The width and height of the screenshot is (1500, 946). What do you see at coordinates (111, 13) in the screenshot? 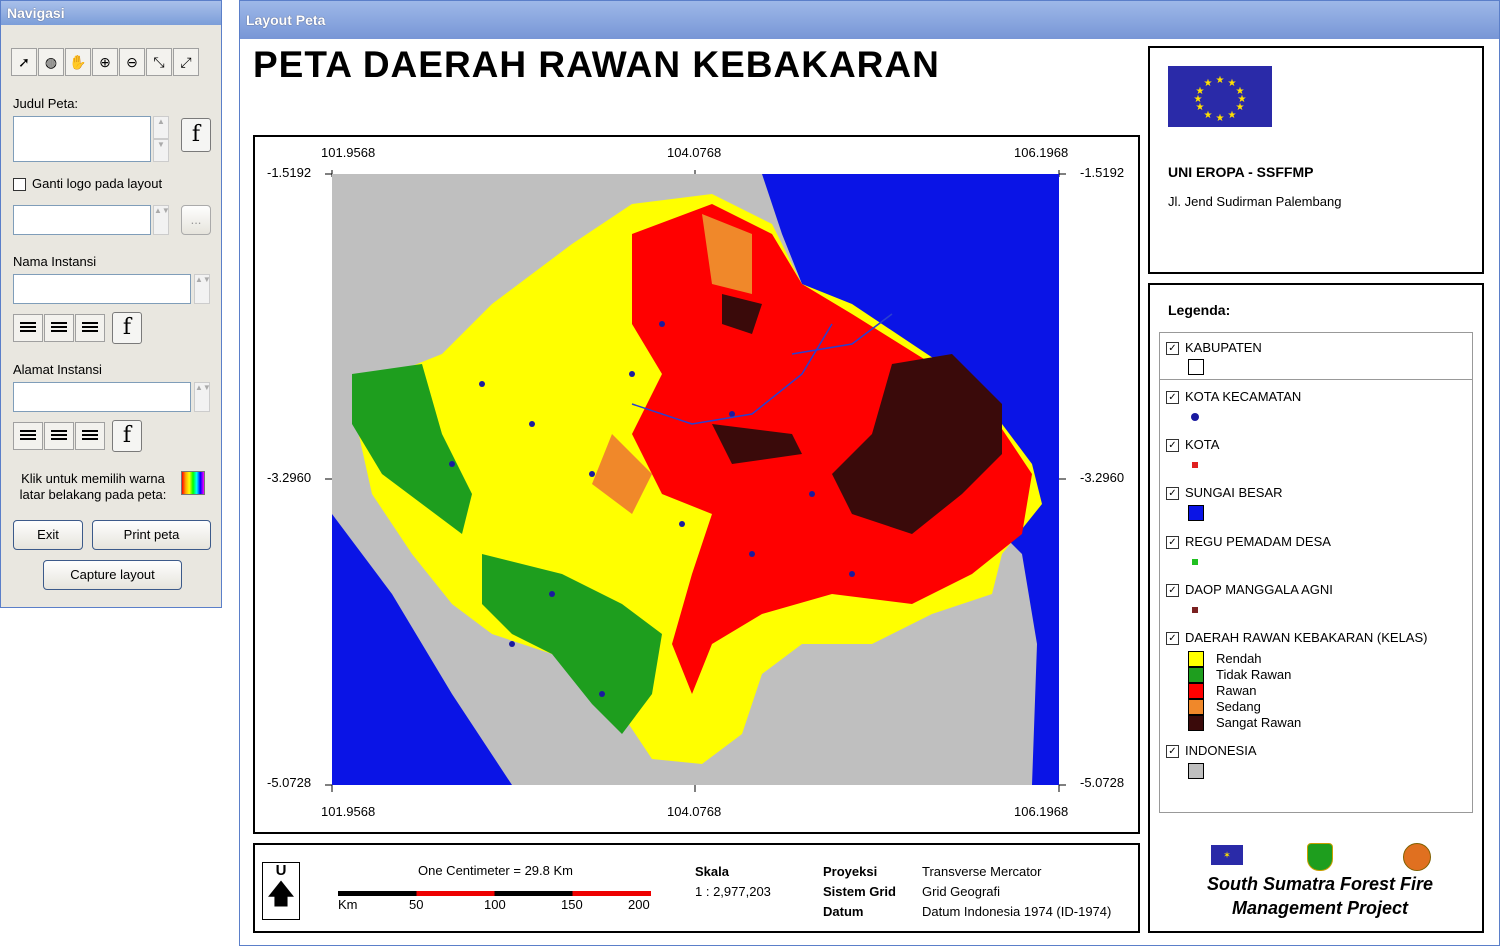
I see `navigation-titlebar: Navigasi` at bounding box center [111, 13].